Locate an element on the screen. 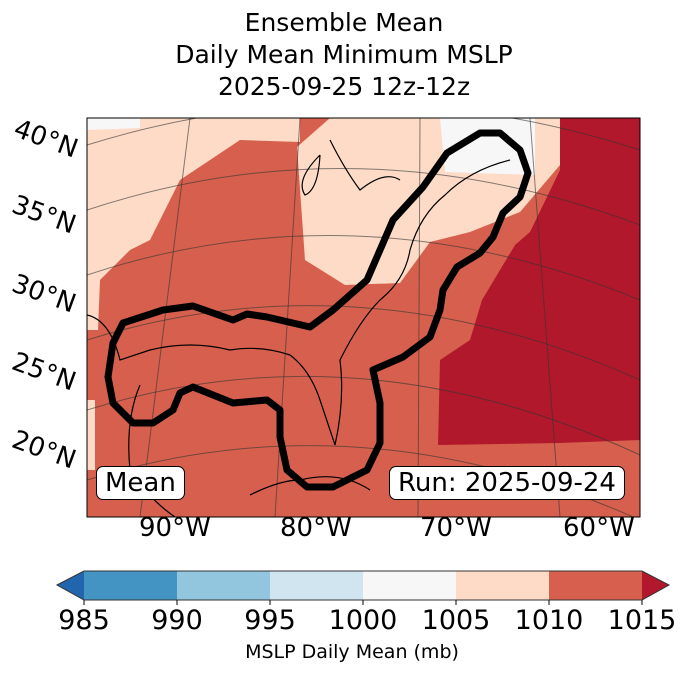  field-1005-west is located at coordinates (193, 224).